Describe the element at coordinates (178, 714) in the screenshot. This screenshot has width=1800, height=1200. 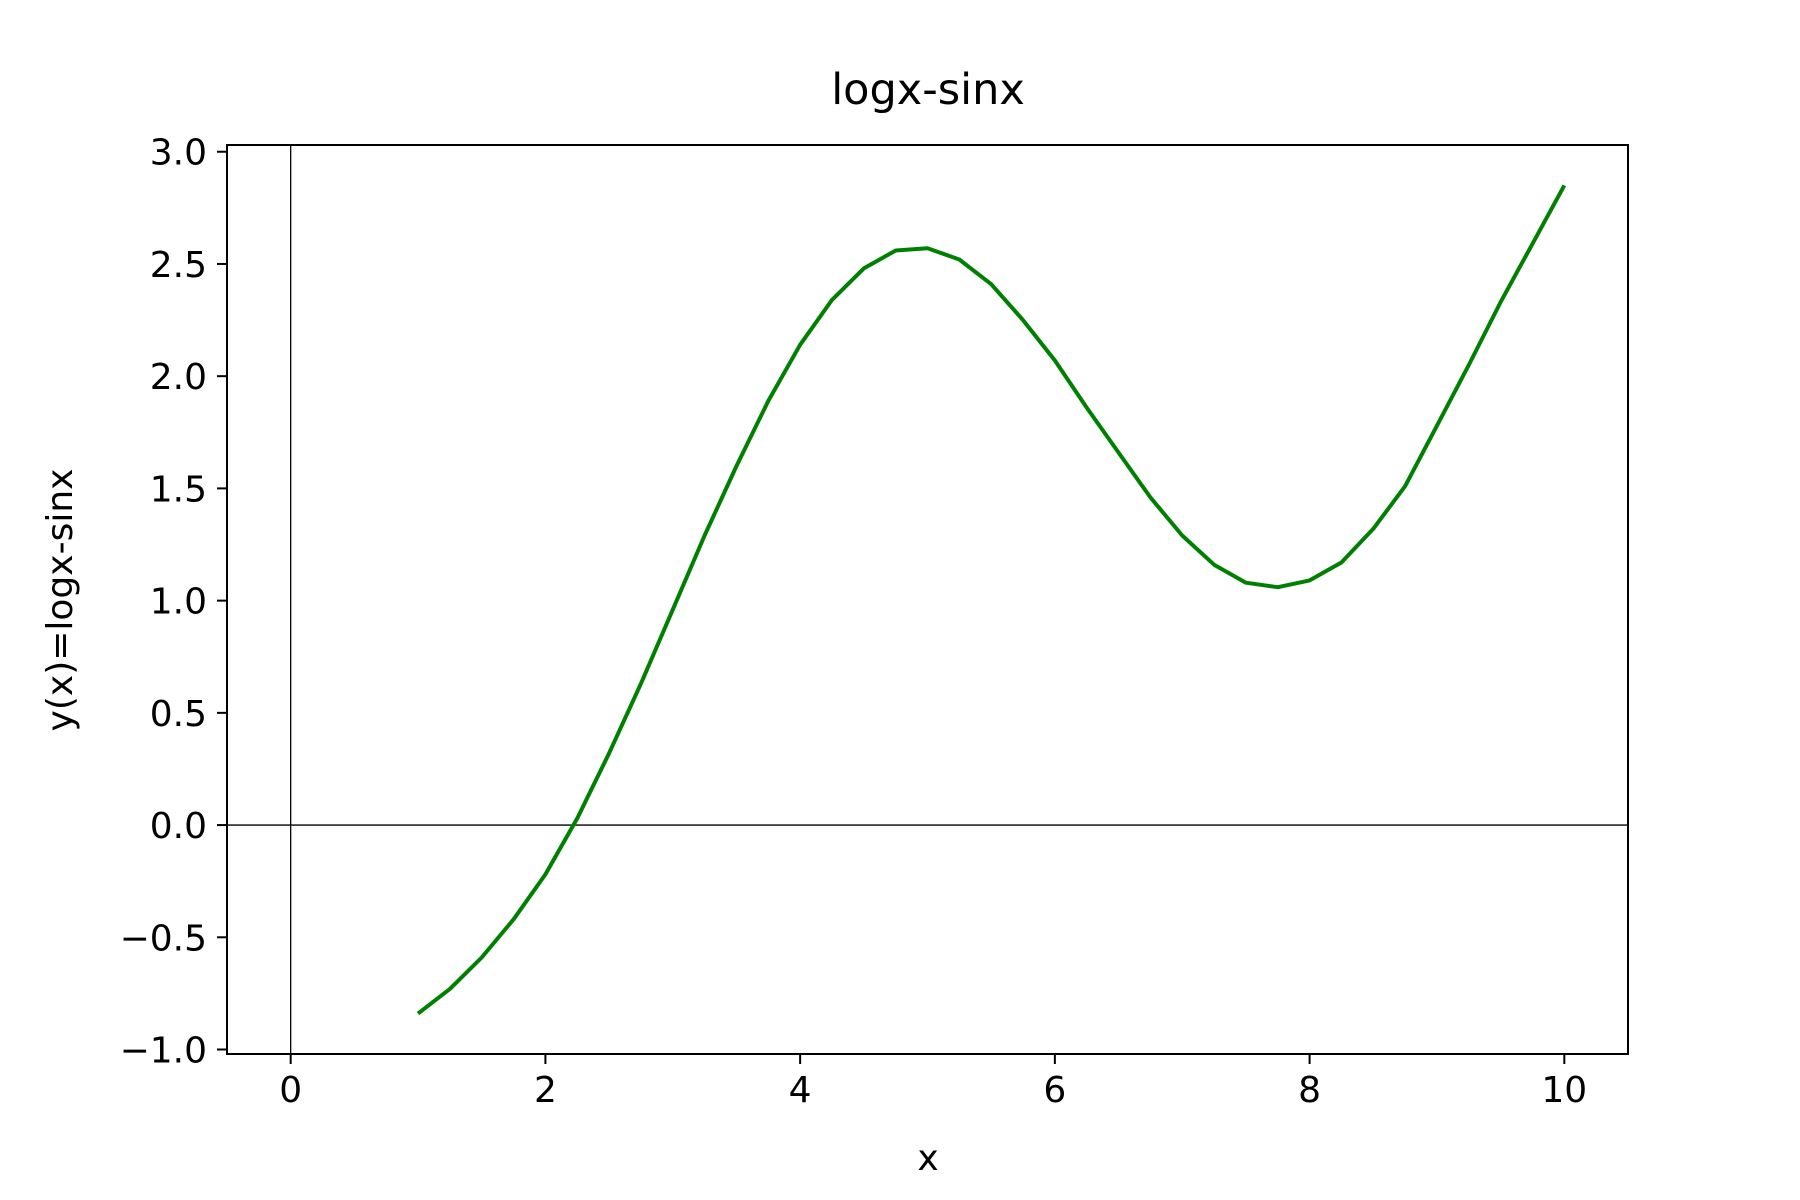
I see `y-tick-label: 0.5` at that location.